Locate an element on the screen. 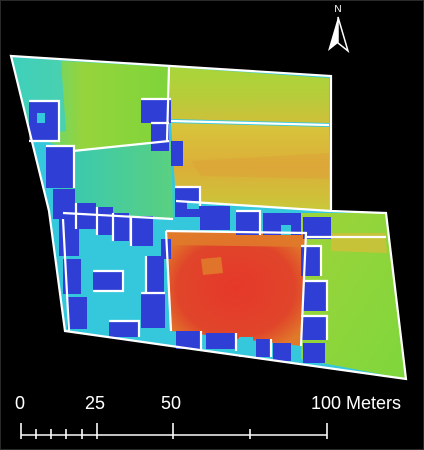  north-arrow-icon is located at coordinates (339, 34).